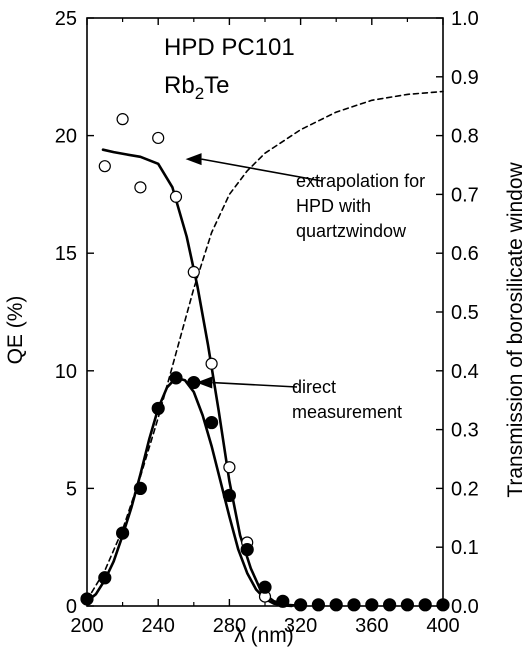  I want to click on x-tick-label: 320, so click(300, 626).